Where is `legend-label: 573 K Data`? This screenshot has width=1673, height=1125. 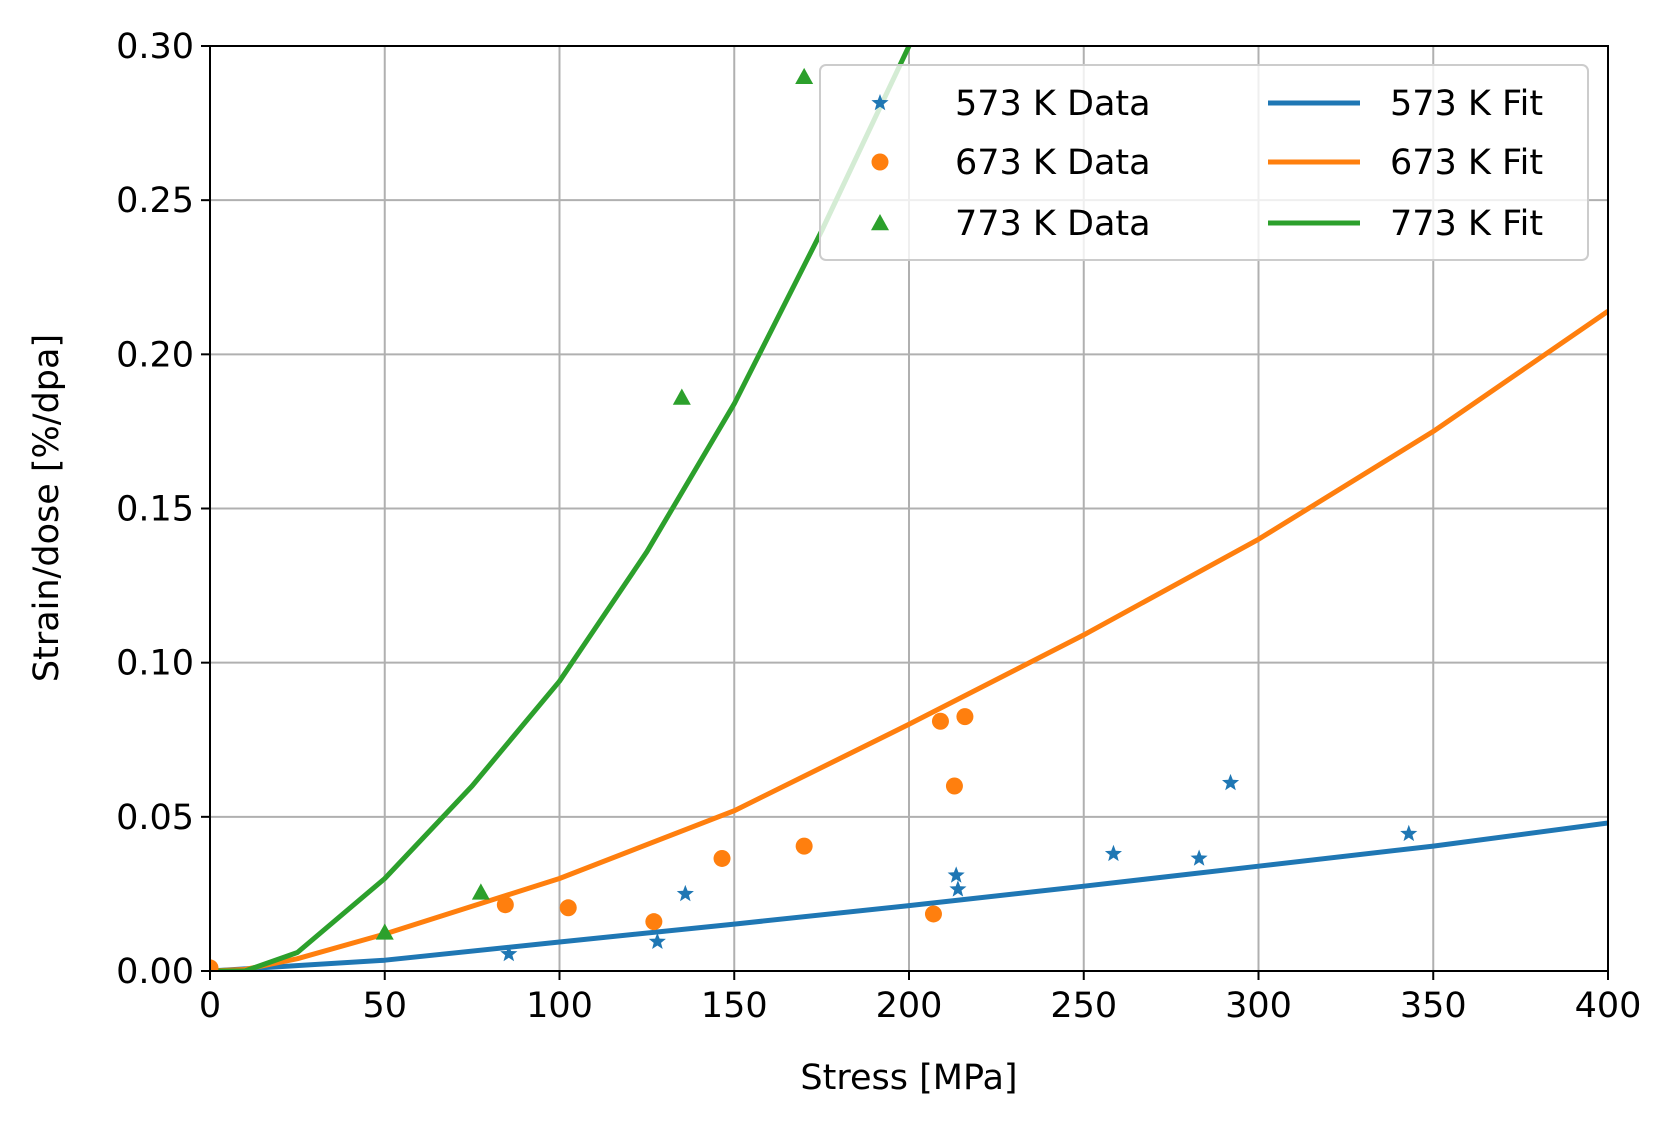 legend-label: 573 K Data is located at coordinates (1053, 104).